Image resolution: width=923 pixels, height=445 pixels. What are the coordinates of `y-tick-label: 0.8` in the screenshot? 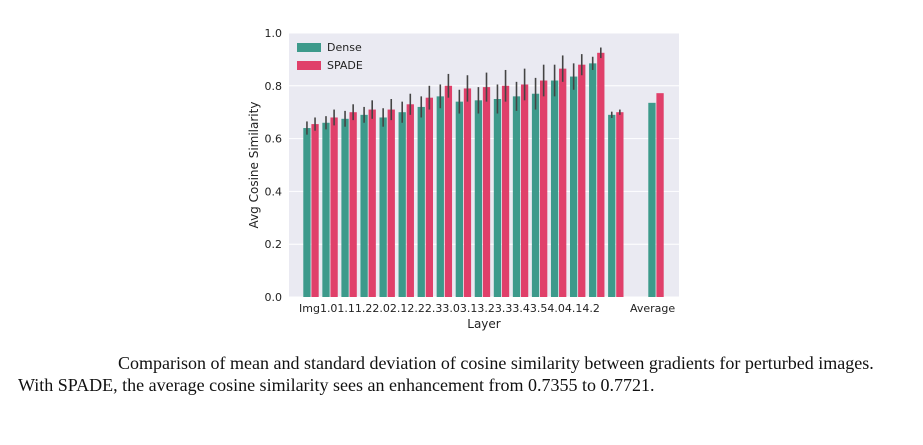 It's located at (274, 86).